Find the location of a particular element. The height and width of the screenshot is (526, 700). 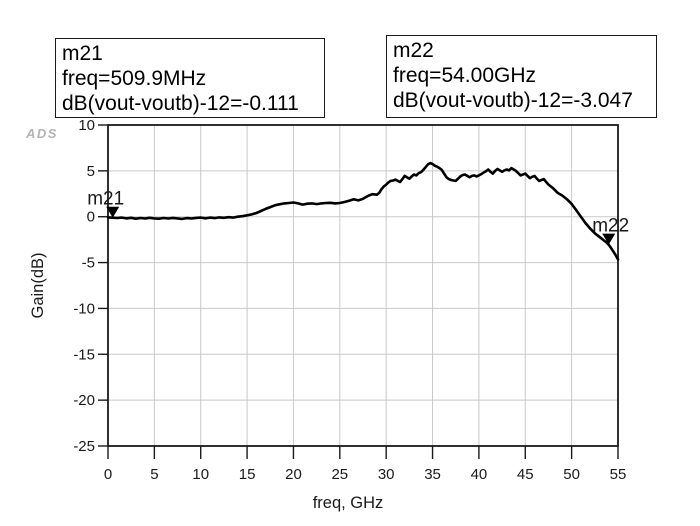

marker-value-label: dB(vout-voutb)-12=-3.047 is located at coordinates (513, 100).